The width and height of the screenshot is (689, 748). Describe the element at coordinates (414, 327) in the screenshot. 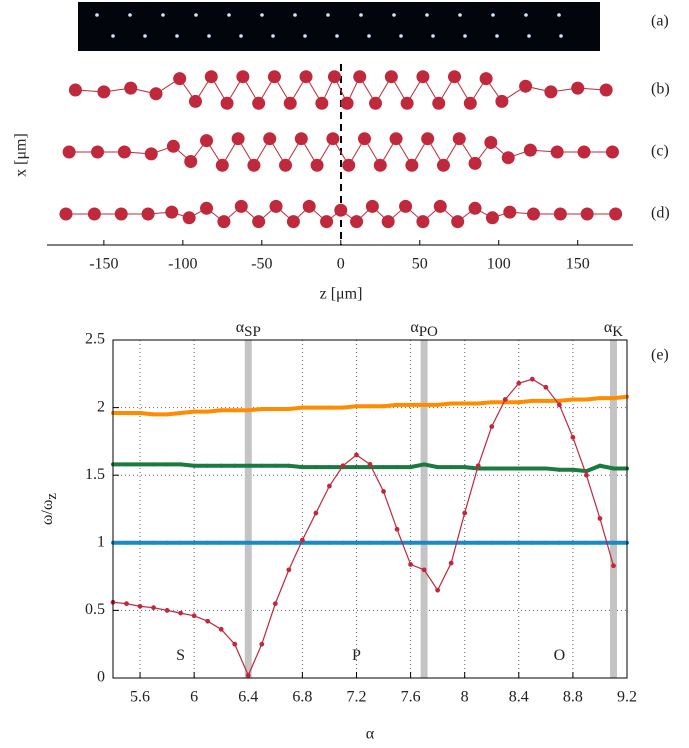

I see `threshold-symbol: α` at that location.